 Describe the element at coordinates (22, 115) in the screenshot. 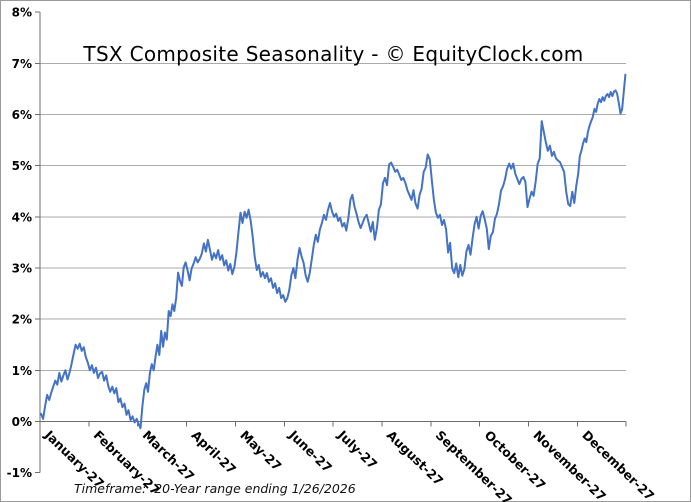

I see `y-axis-tick-label: 6%` at that location.